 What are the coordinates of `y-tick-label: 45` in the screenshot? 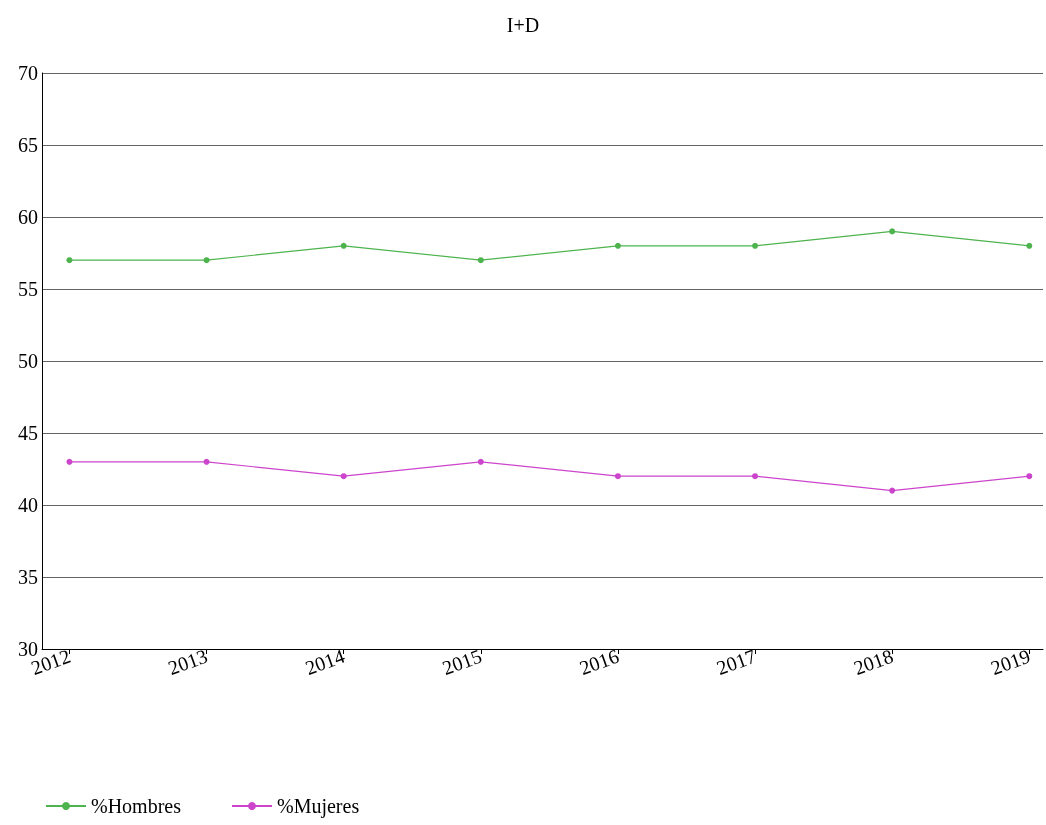 It's located at (28, 433).